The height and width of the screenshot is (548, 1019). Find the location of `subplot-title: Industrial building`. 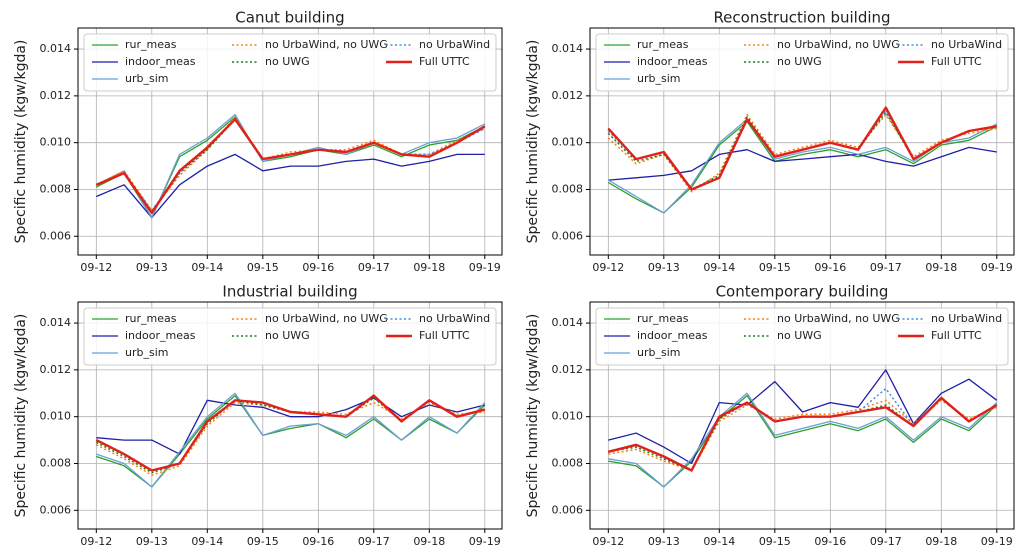

subplot-title: Industrial building is located at coordinates (289, 292).